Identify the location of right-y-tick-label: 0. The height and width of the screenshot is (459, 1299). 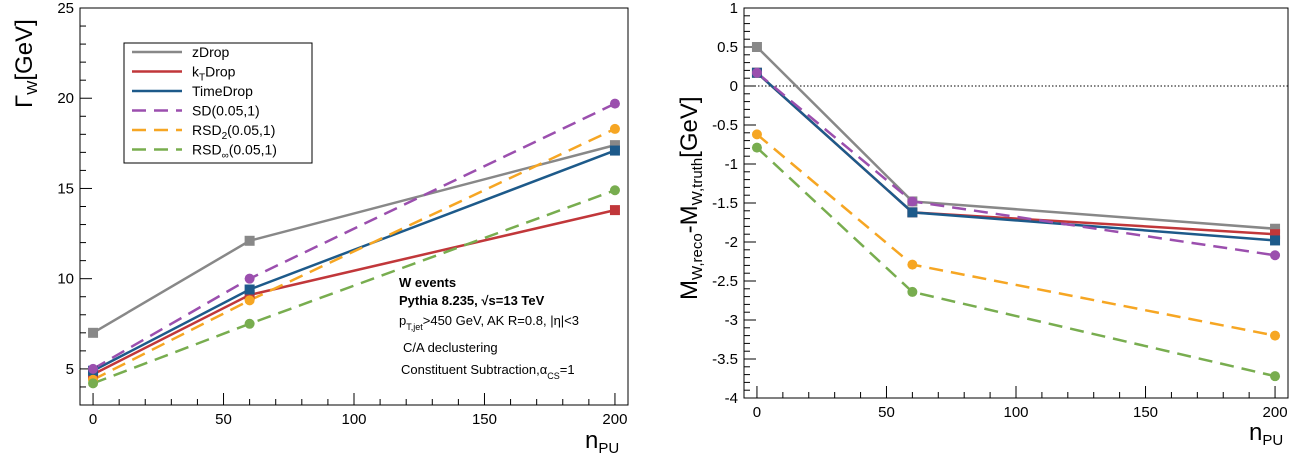
(734, 86).